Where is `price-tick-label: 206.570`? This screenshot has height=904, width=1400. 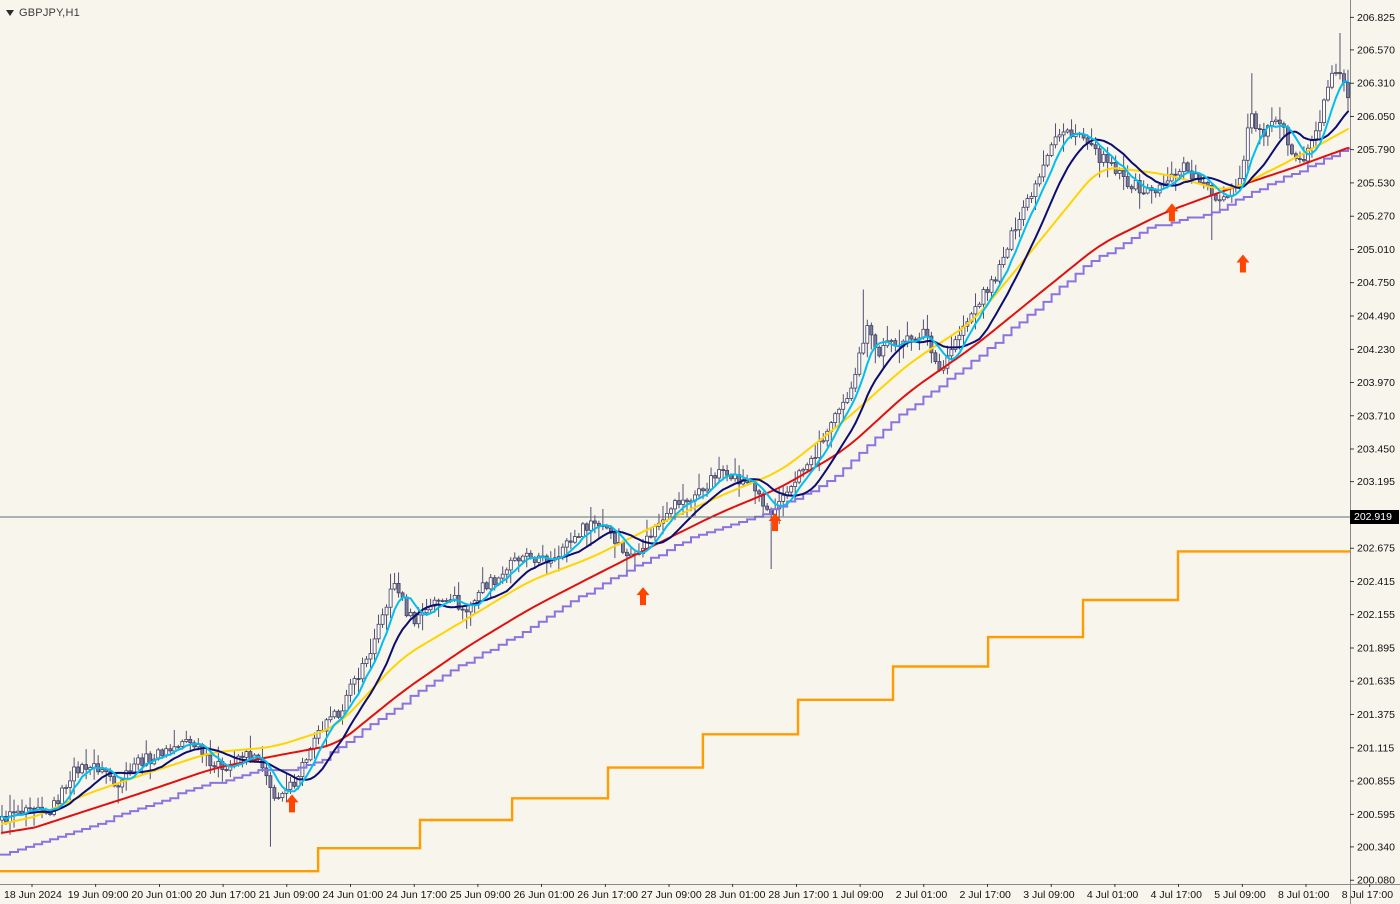
price-tick-label: 206.570 is located at coordinates (1376, 50).